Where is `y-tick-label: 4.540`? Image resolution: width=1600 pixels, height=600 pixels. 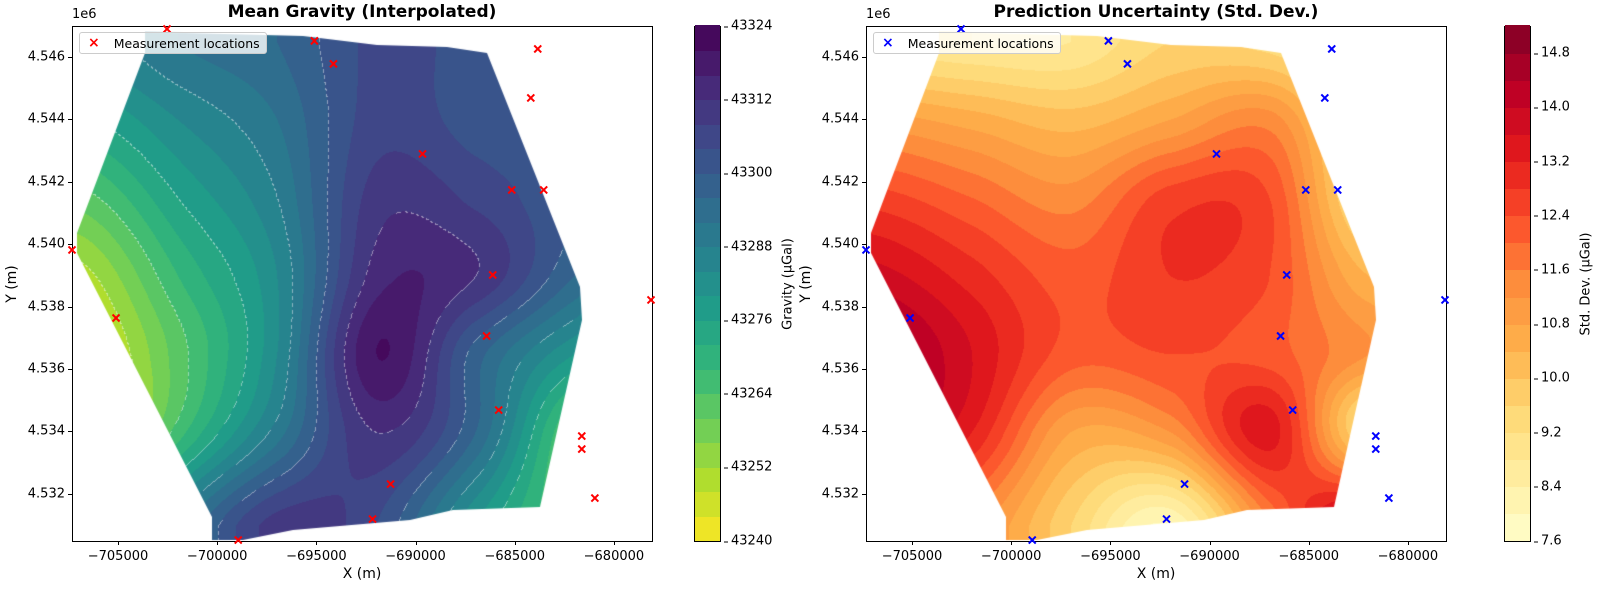 y-tick-label: 4.540 is located at coordinates (840, 244).